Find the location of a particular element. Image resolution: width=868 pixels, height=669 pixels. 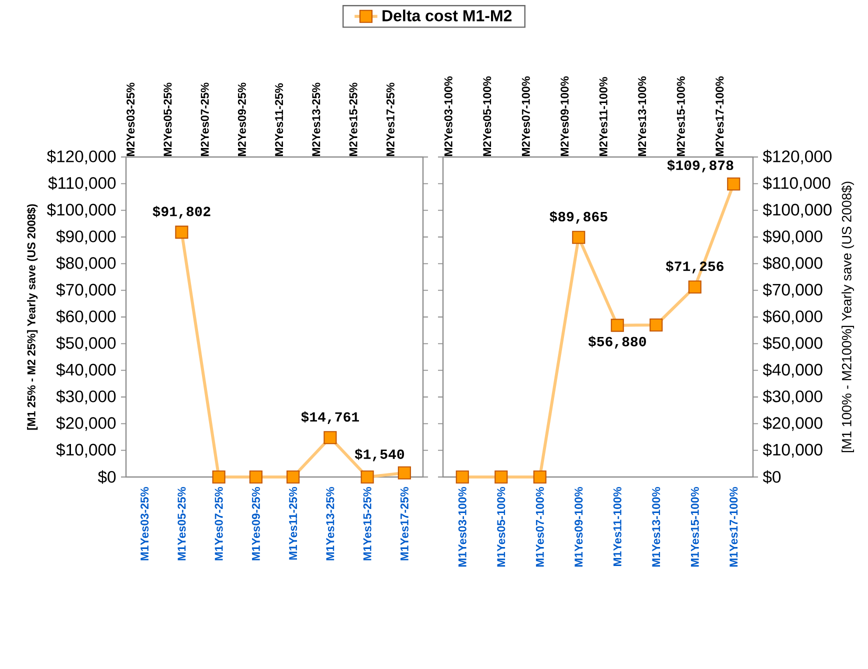

y-tick-label: $110,000 is located at coordinates (82, 183).